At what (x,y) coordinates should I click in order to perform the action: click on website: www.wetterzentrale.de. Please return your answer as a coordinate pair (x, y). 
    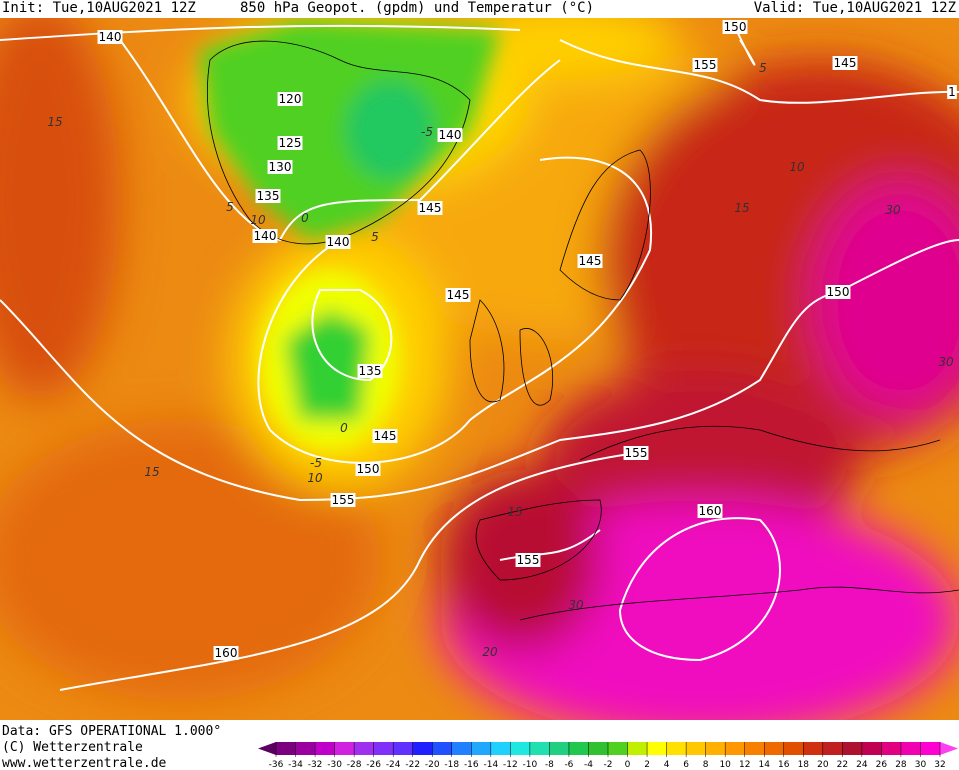
    Looking at the image, I should click on (84, 763).